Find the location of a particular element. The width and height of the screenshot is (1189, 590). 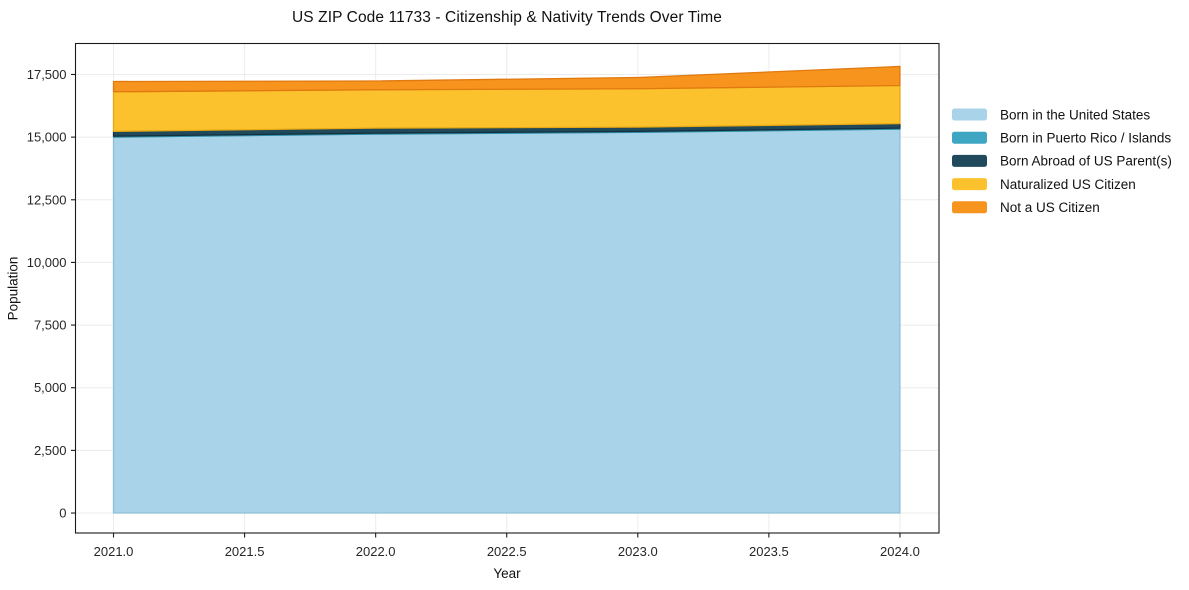

legend-label-born-in-us: Born in the United States is located at coordinates (1075, 114).